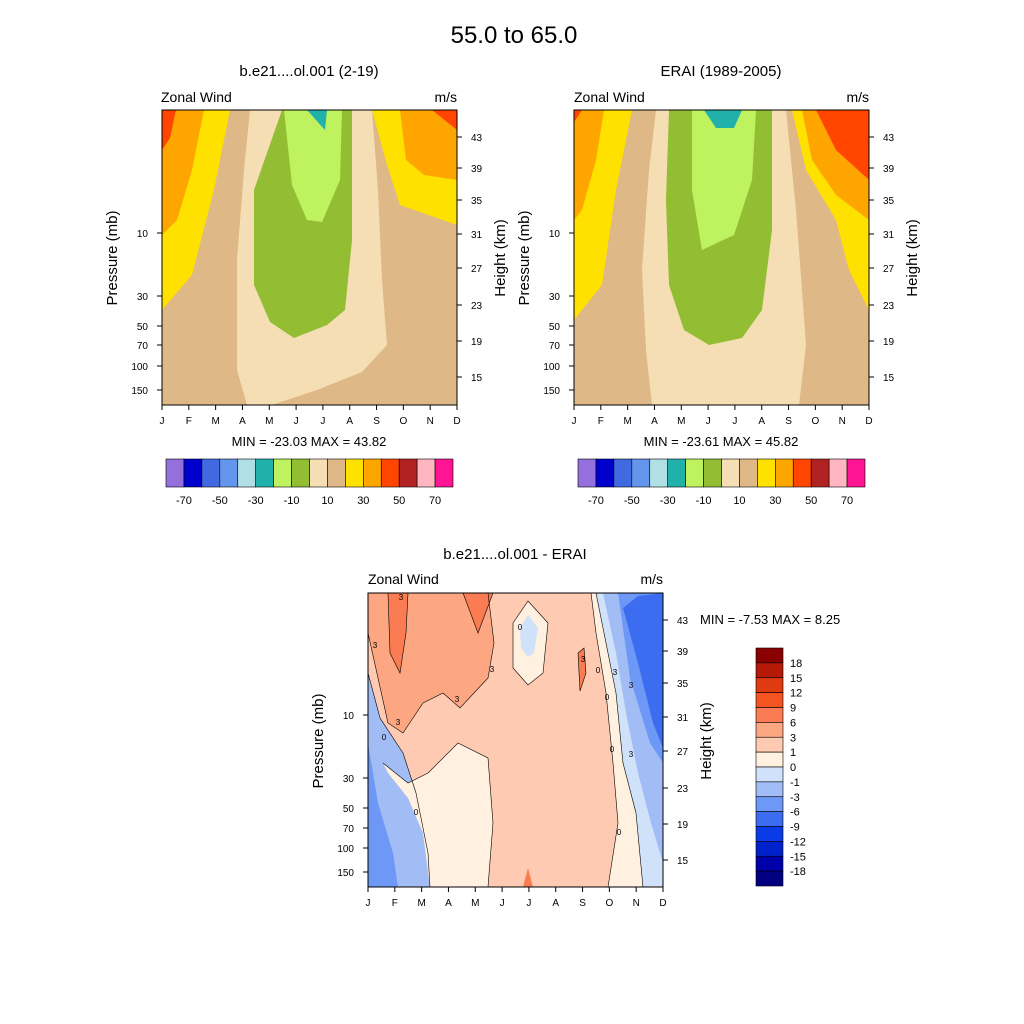  What do you see at coordinates (292, 501) in the screenshot?
I see `colorbar-label: -10` at bounding box center [292, 501].